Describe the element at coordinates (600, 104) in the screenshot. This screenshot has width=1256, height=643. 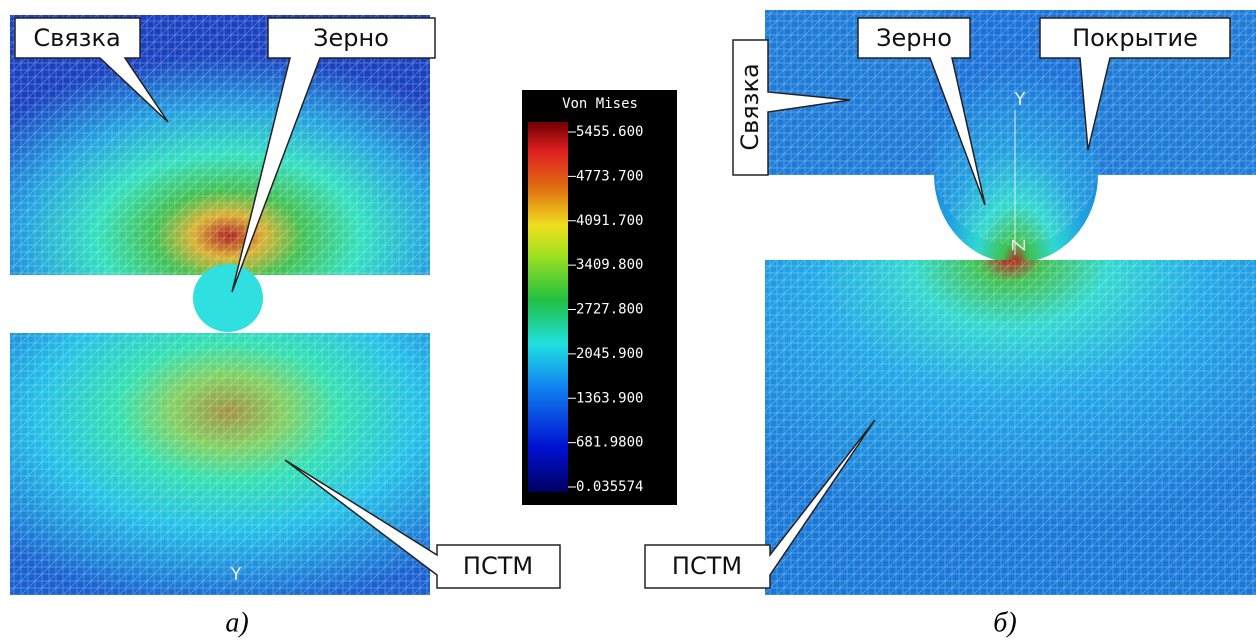
I see `legend-title: Von Mises` at that location.